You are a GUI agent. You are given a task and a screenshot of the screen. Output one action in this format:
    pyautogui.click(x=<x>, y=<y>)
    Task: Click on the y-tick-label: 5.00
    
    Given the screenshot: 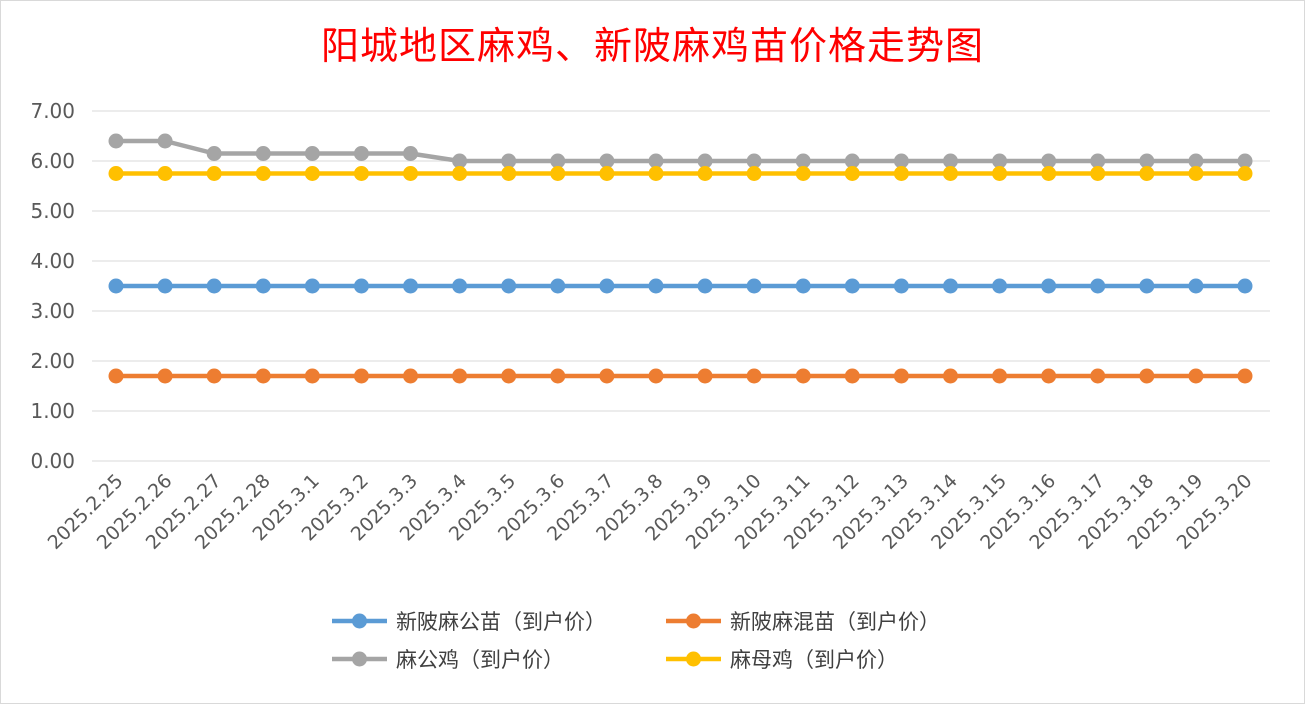 What is the action you would take?
    pyautogui.click(x=52, y=211)
    